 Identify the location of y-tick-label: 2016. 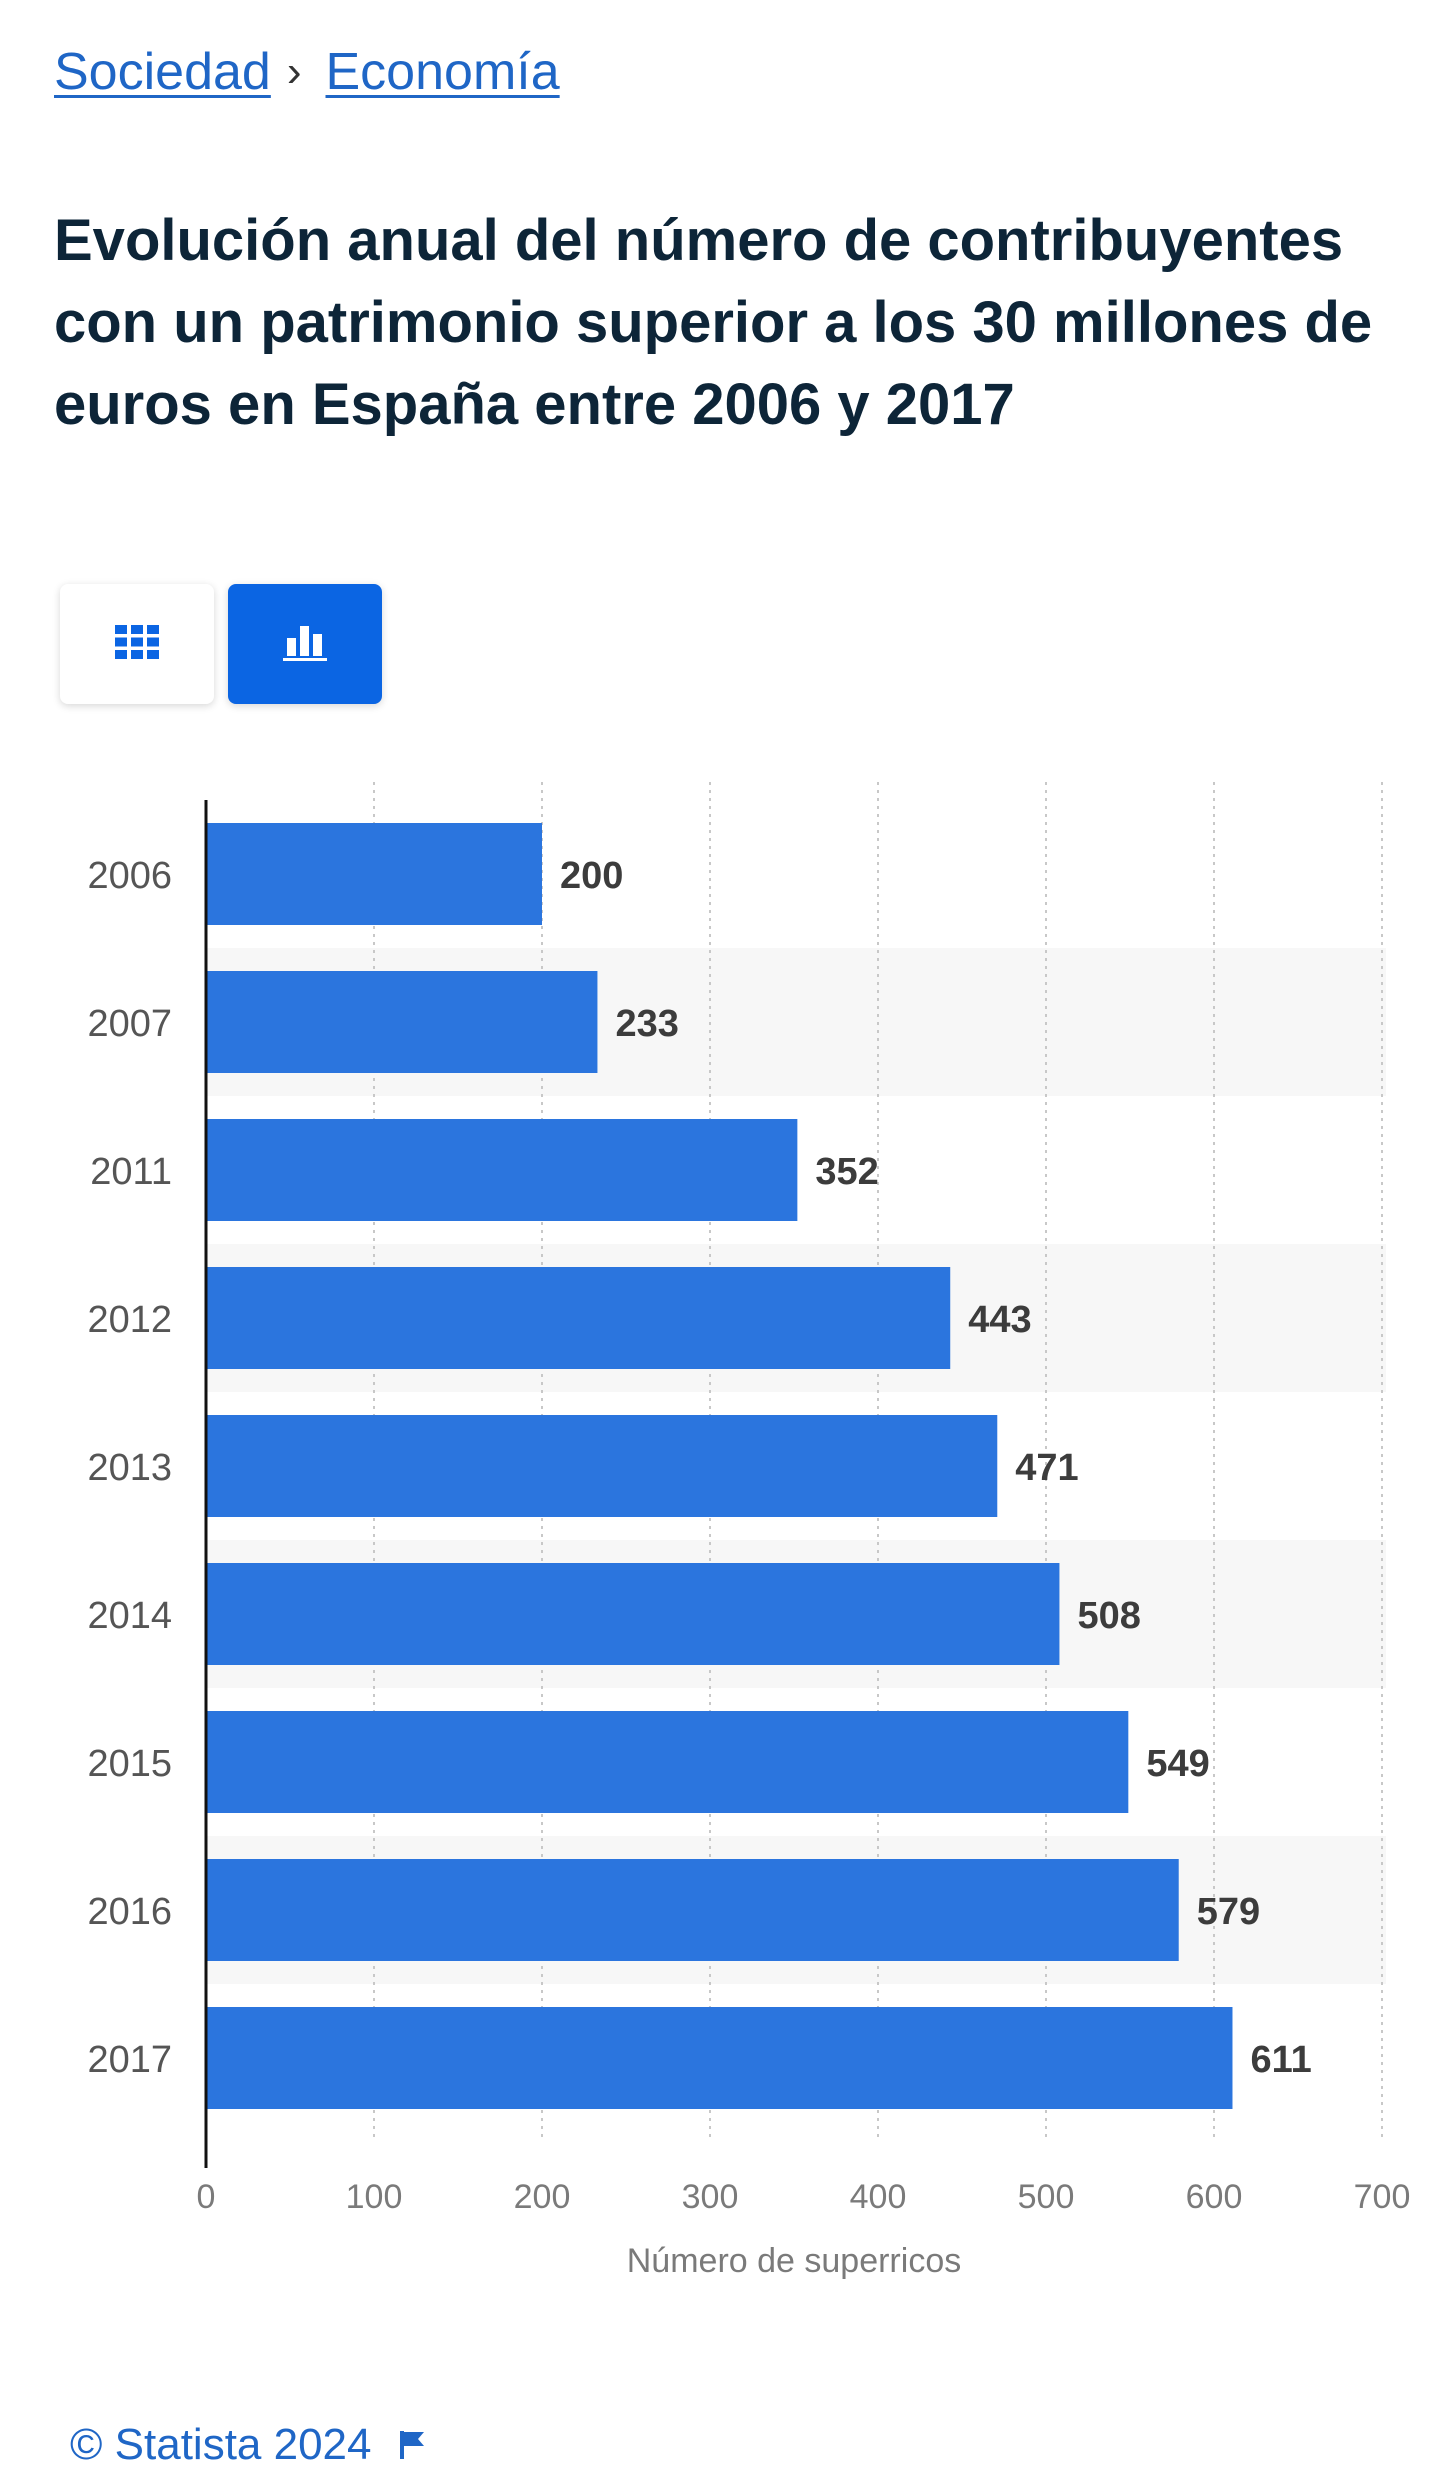
(129, 1912).